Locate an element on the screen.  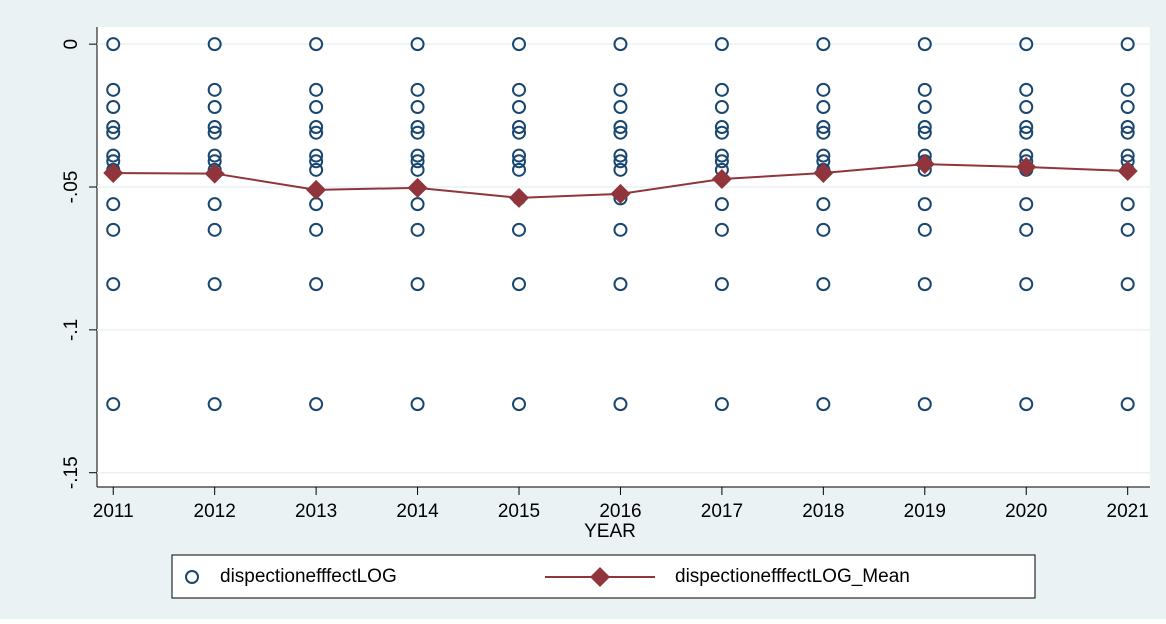
legend-label: dispectionefffectLOG is located at coordinates (308, 576).